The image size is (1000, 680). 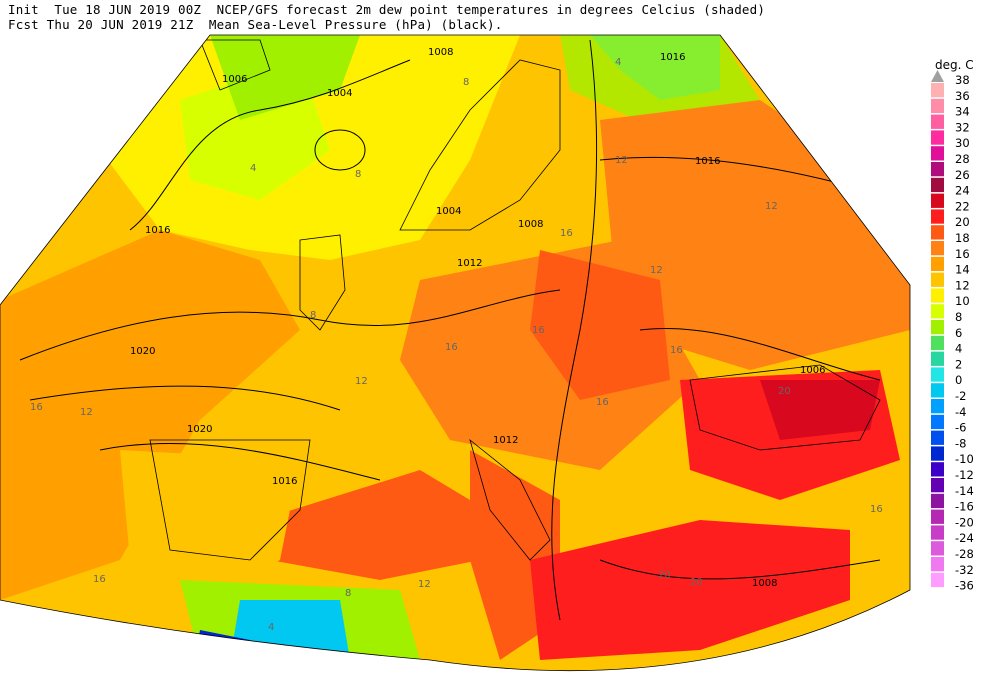 What do you see at coordinates (600, 325) in the screenshot?
I see `poland-zone` at bounding box center [600, 325].